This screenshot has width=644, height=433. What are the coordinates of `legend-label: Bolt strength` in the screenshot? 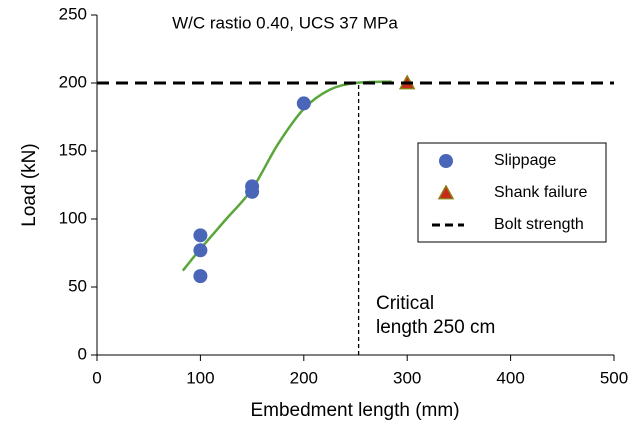 It's located at (539, 224).